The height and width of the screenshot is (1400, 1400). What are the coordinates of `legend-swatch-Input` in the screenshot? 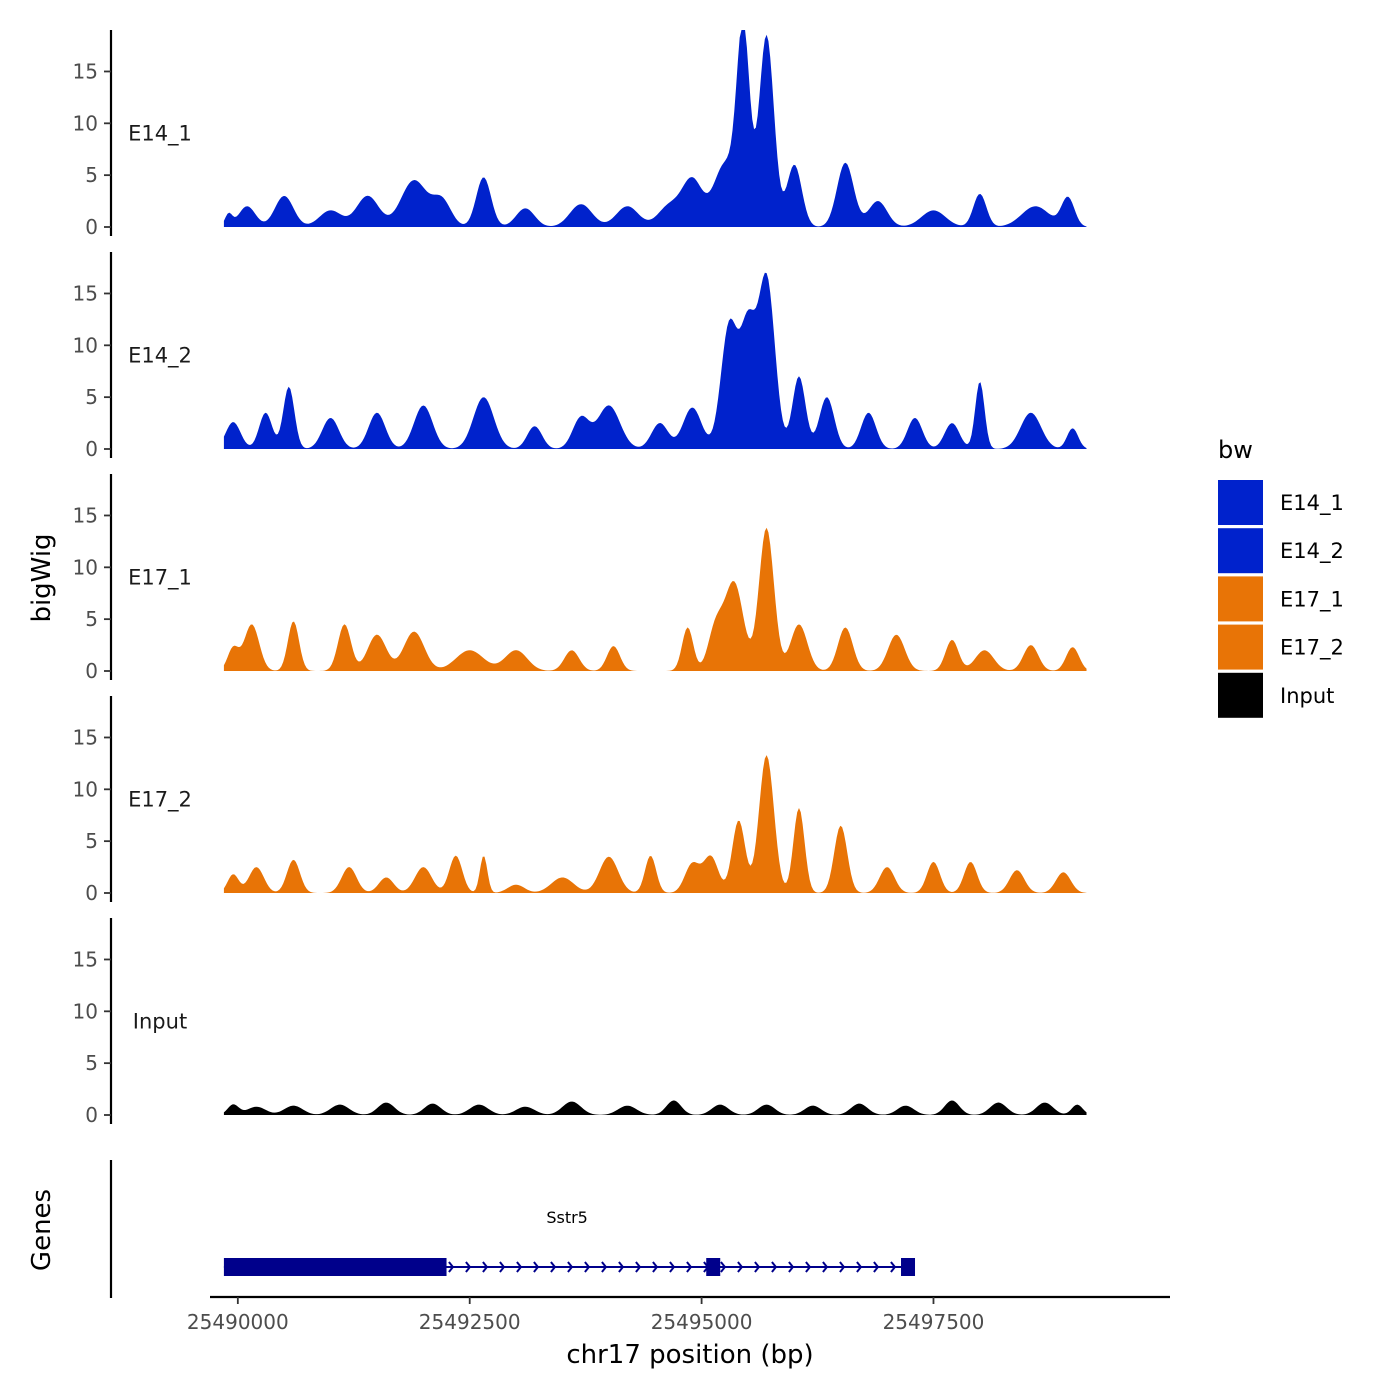 It's located at (1240, 695).